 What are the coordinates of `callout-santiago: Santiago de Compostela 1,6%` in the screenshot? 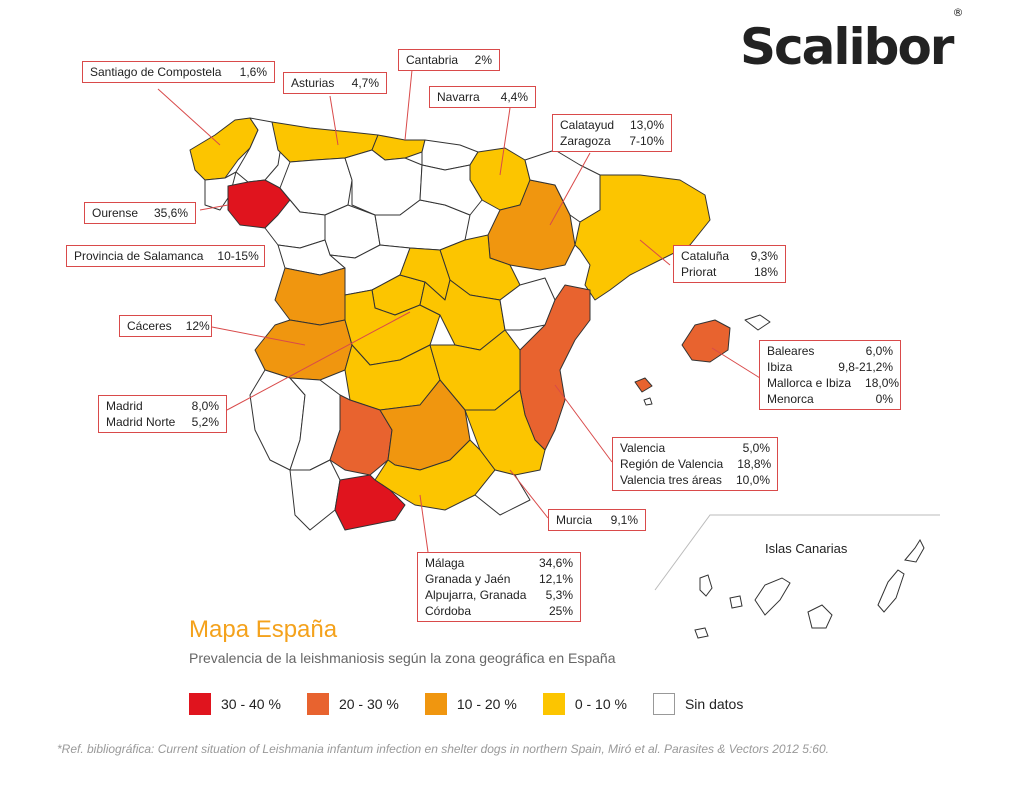 It's located at (178, 72).